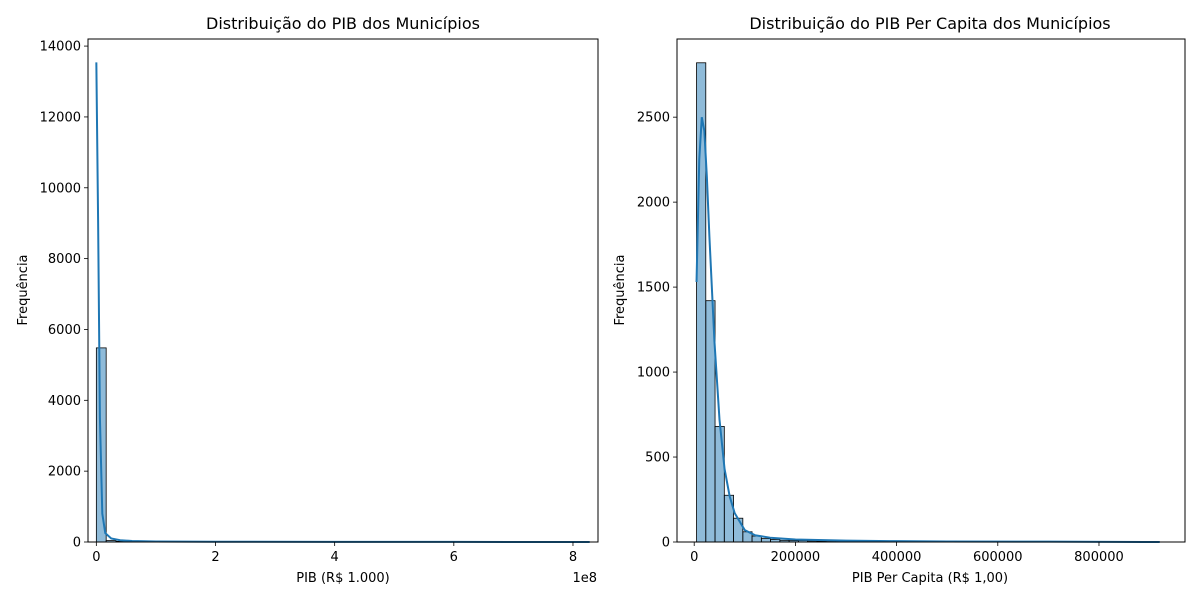  Describe the element at coordinates (653, 373) in the screenshot. I see `y-tick-label: 1000` at that location.